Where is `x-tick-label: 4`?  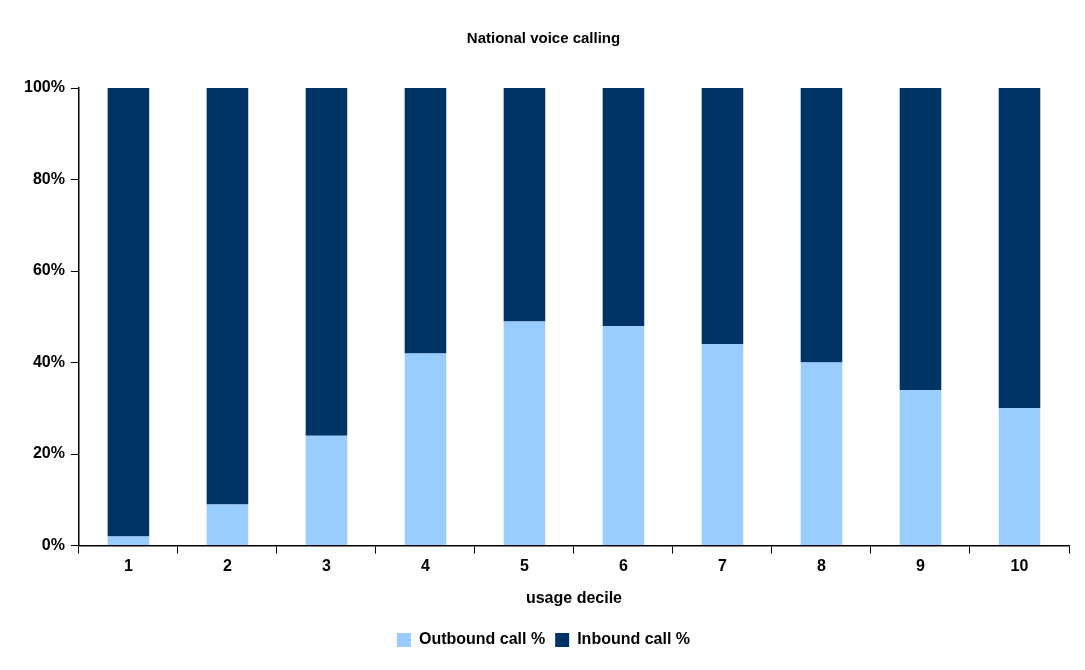
x-tick-label: 4 is located at coordinates (425, 565).